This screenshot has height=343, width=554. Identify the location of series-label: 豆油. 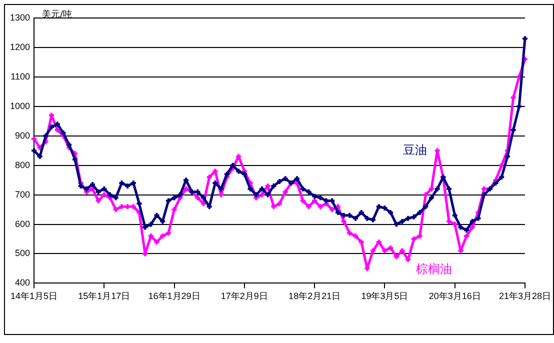
(415, 150).